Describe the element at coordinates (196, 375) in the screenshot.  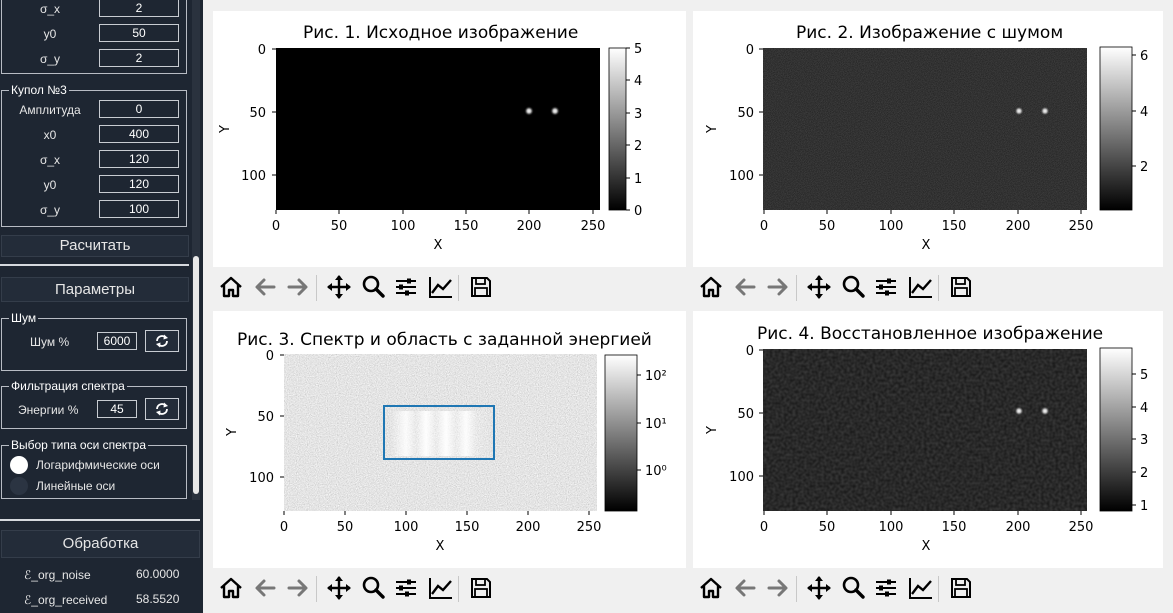
I see `sidebar-scrollbar-thumb` at that location.